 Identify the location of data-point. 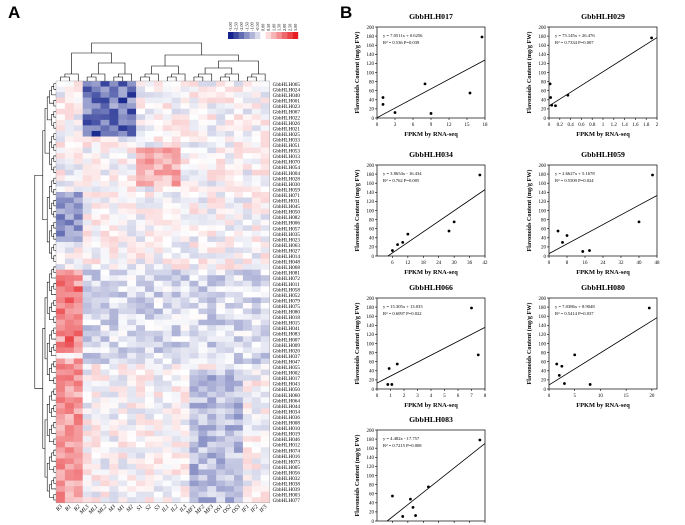
(551, 97).